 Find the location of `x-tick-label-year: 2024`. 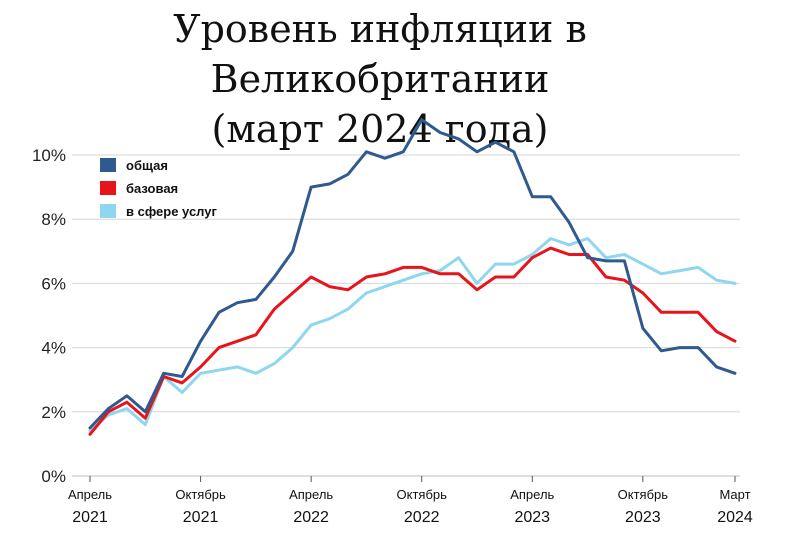

x-tick-label-year: 2024 is located at coordinates (735, 517).